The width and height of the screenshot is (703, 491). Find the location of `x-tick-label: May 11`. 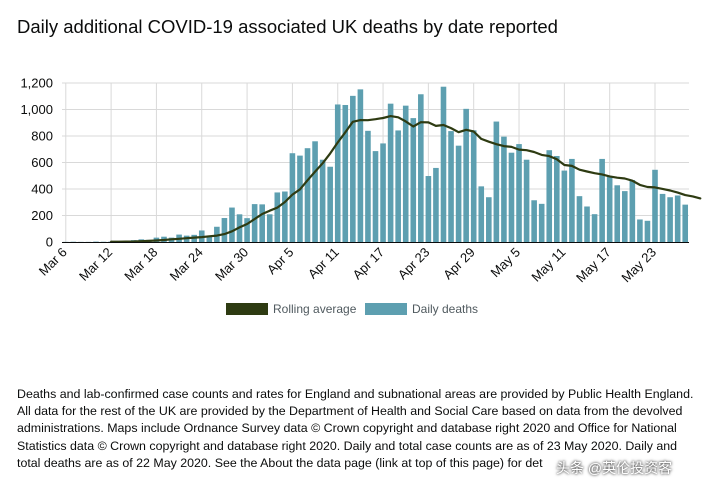

x-tick-label: May 11 is located at coordinates (548, 265).